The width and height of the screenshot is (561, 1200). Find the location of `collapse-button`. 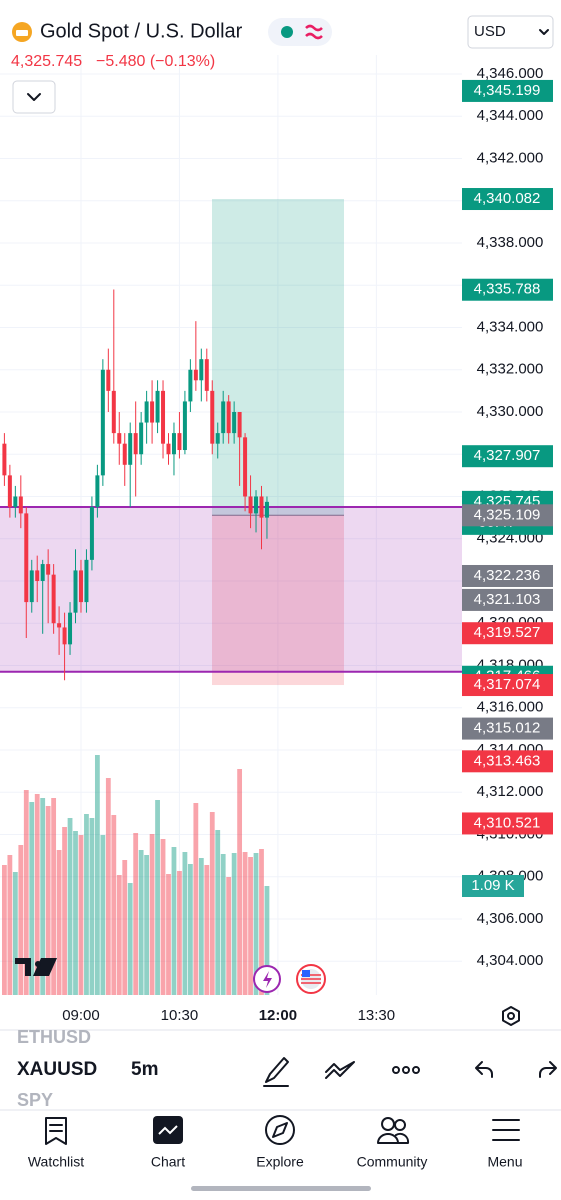

collapse-button is located at coordinates (34, 97).